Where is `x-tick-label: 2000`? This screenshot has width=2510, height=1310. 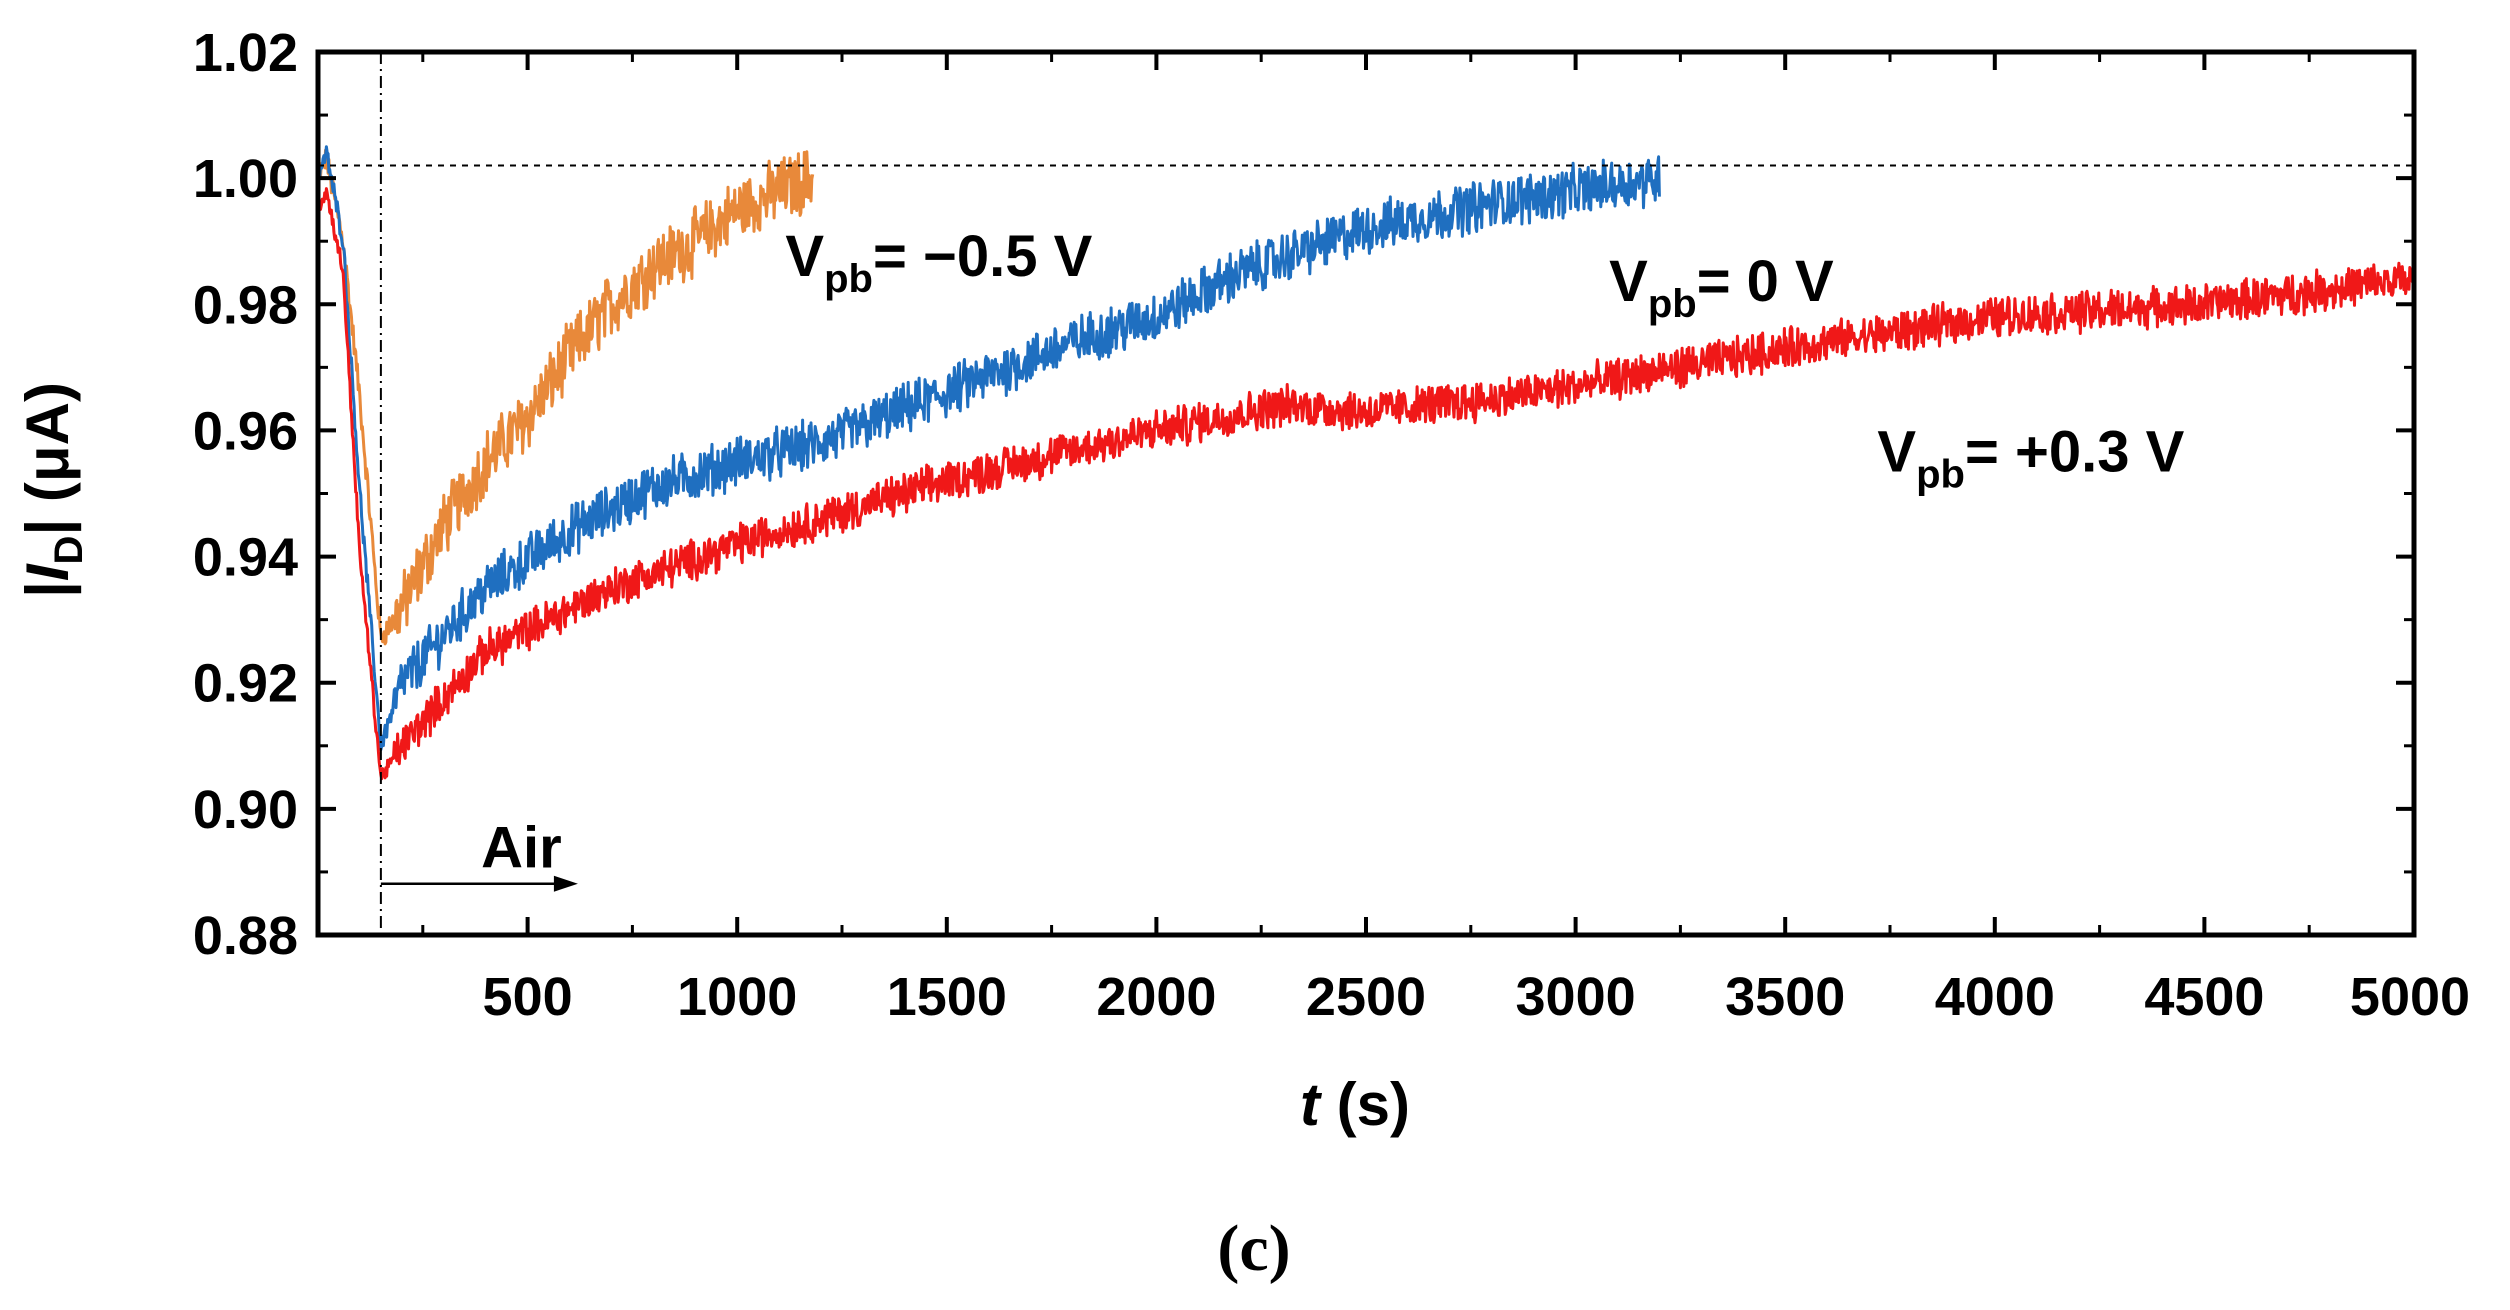
x-tick-label: 2000 is located at coordinates (1156, 997).